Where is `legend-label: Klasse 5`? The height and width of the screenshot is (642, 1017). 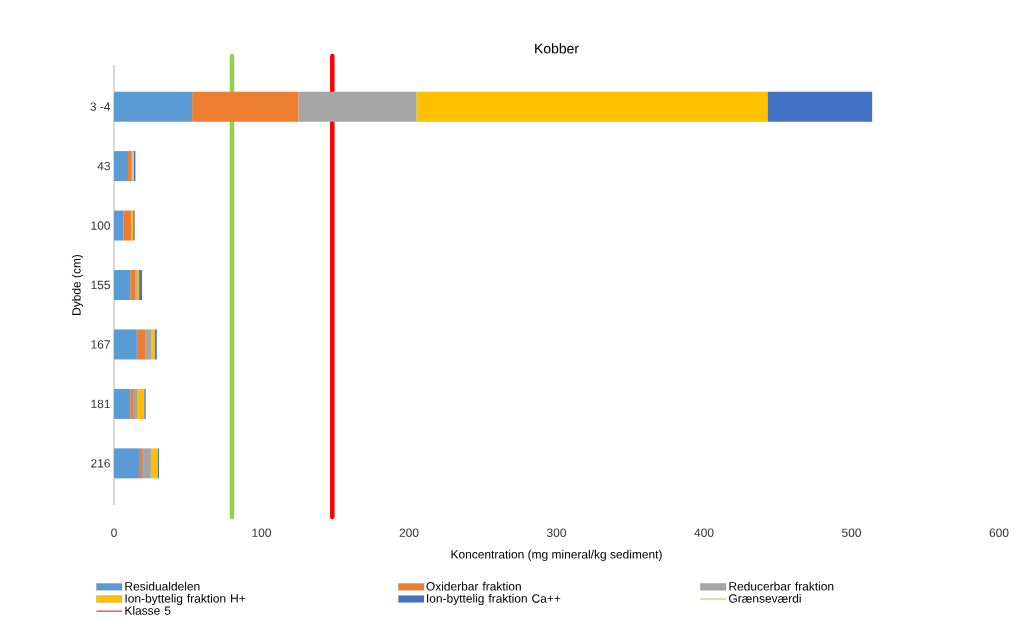
legend-label: Klasse 5 is located at coordinates (148, 610).